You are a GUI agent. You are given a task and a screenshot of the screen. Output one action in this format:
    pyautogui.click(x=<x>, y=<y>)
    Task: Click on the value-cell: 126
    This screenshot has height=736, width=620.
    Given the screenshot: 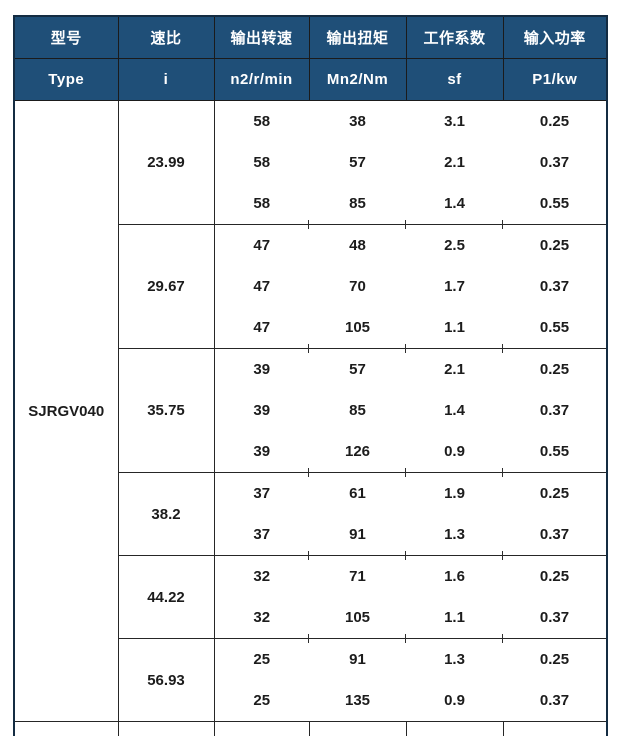 What is the action you would take?
    pyautogui.click(x=357, y=452)
    